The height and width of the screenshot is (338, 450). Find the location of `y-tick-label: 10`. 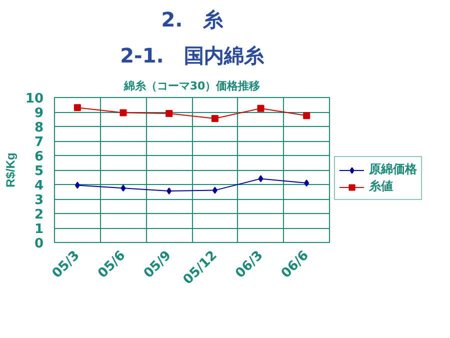

y-tick-label: 10 is located at coordinates (34, 99).